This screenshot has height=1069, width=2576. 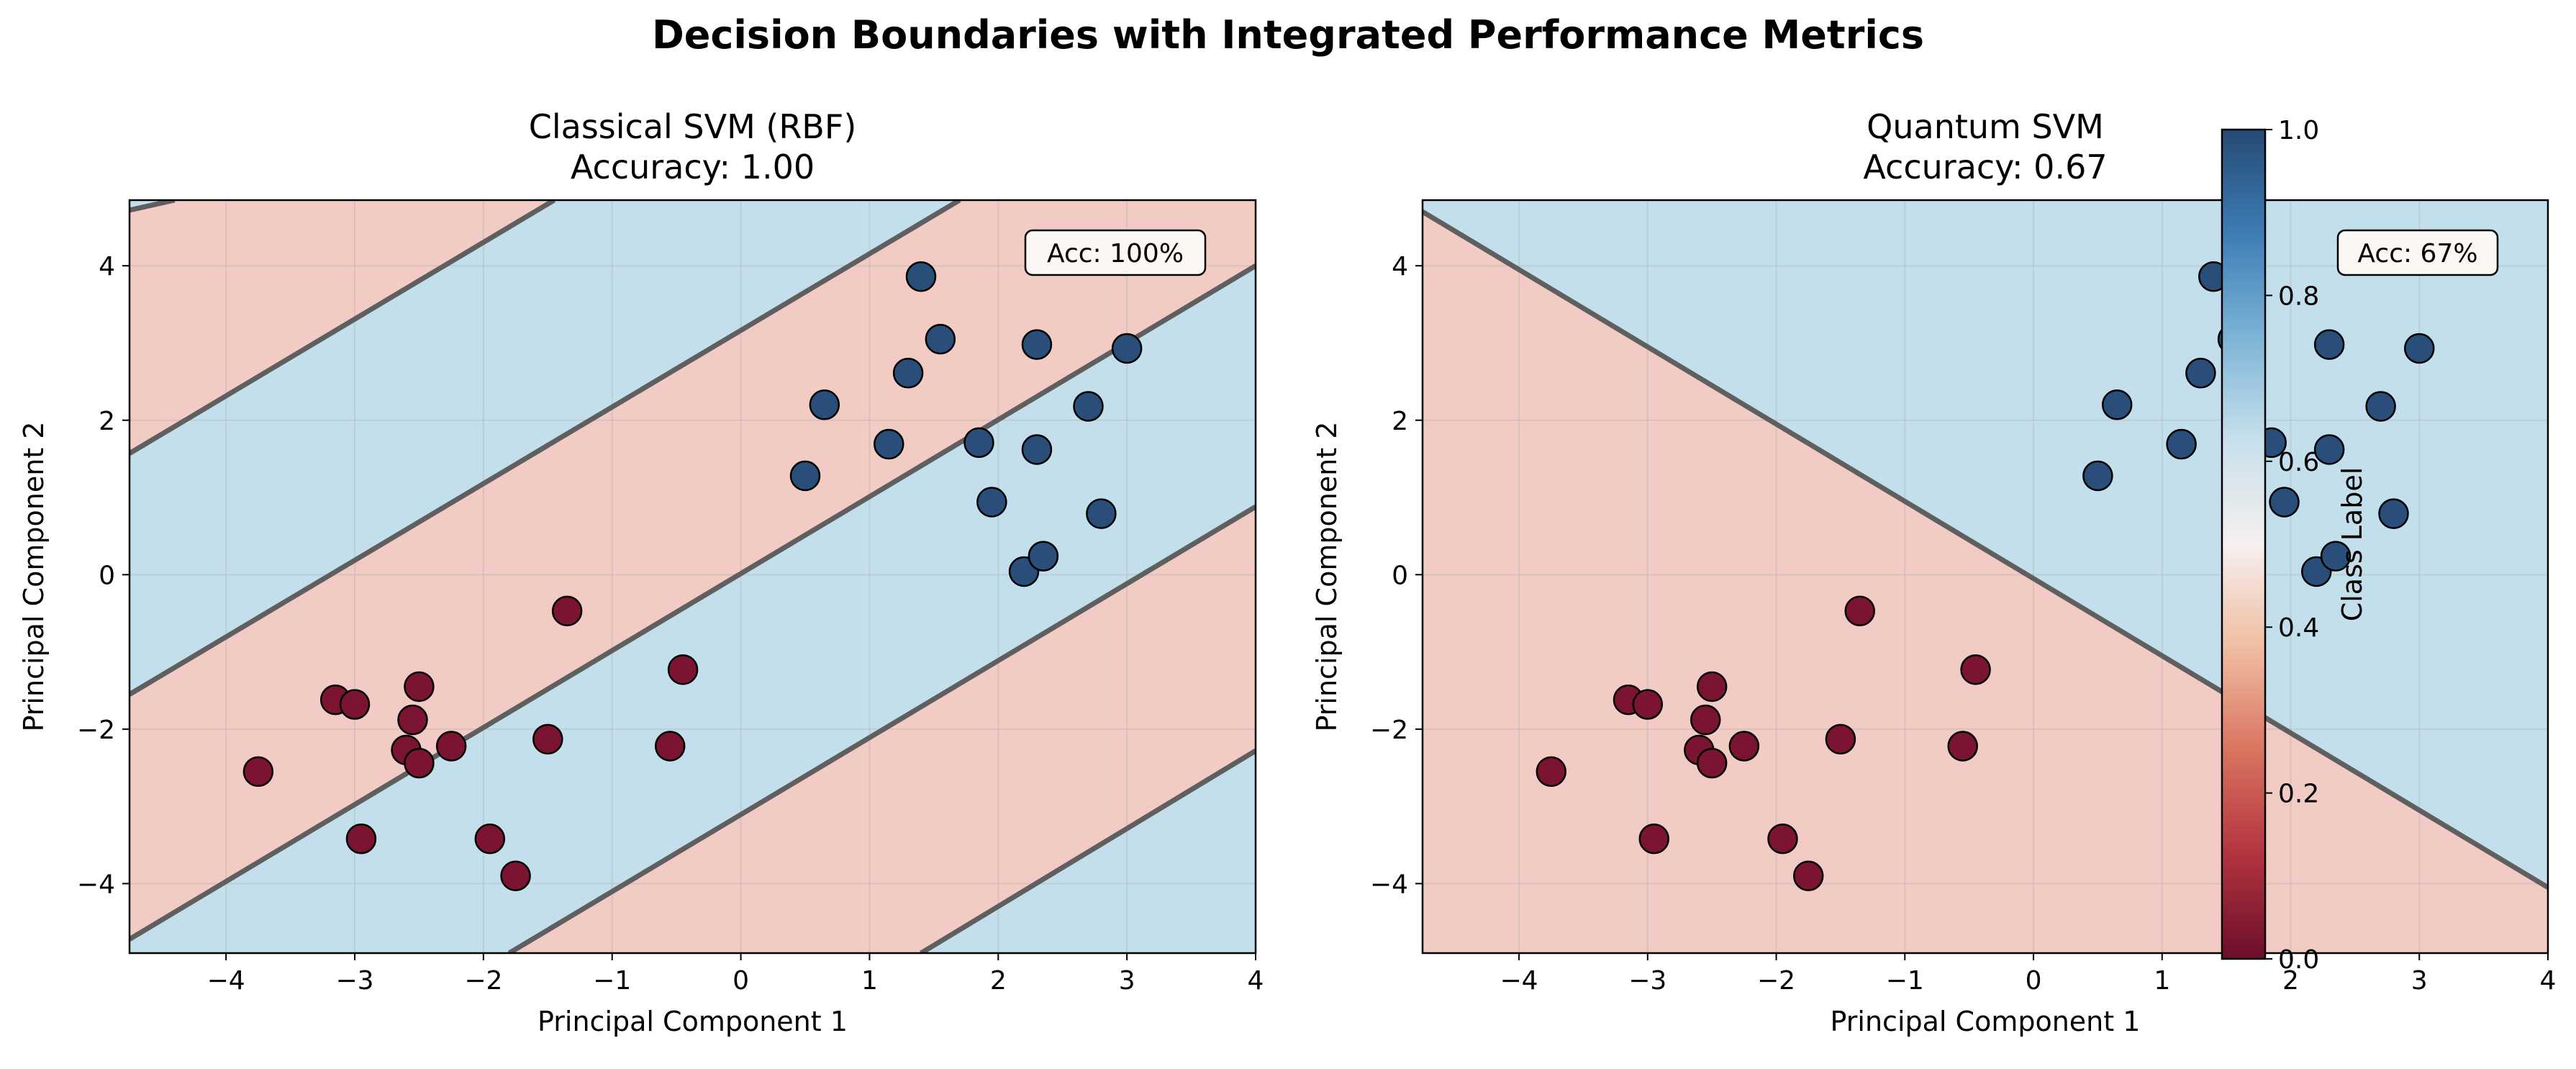 What do you see at coordinates (2298, 960) in the screenshot?
I see `colorbar-tick-label: 0.0` at bounding box center [2298, 960].